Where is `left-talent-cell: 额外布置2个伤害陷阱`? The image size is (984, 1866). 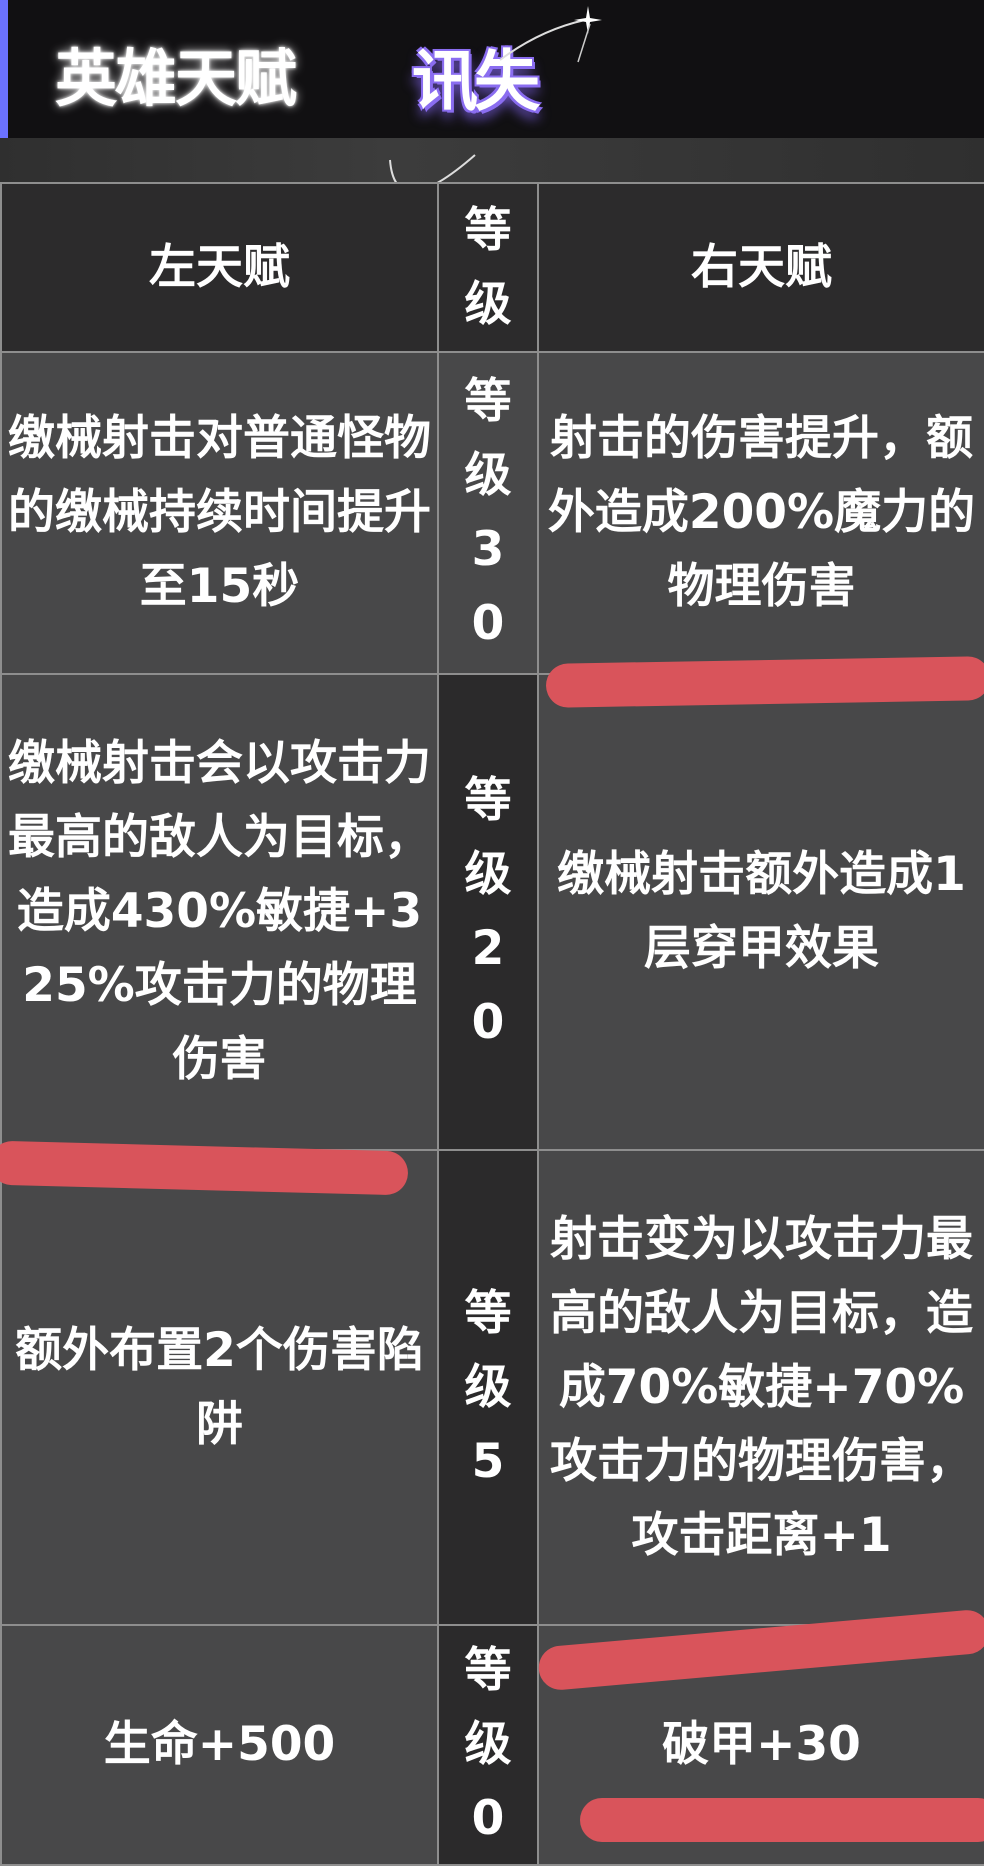
left-talent-cell: 额外布置2个伤害陷阱 is located at coordinates (219, 1387).